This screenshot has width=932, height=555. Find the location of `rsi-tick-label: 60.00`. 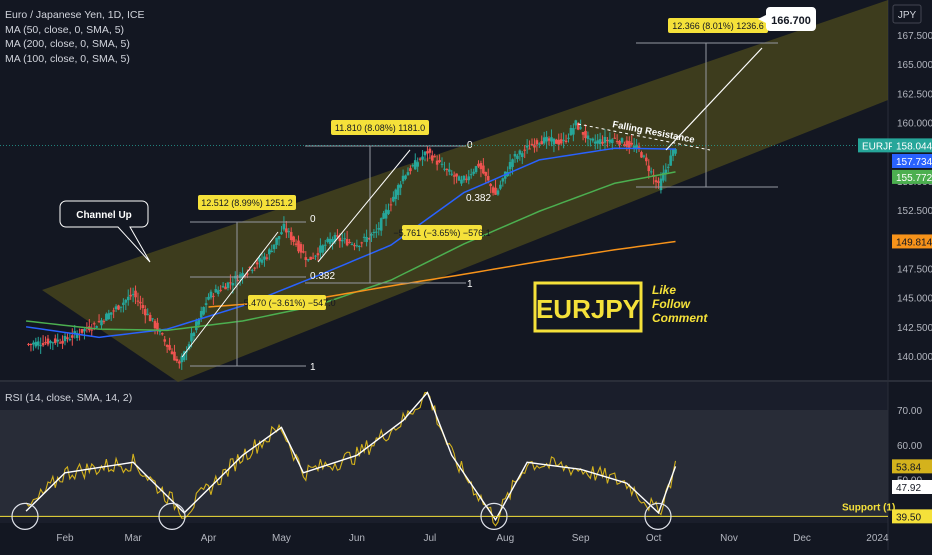

rsi-tick-label: 60.00 is located at coordinates (909, 446).